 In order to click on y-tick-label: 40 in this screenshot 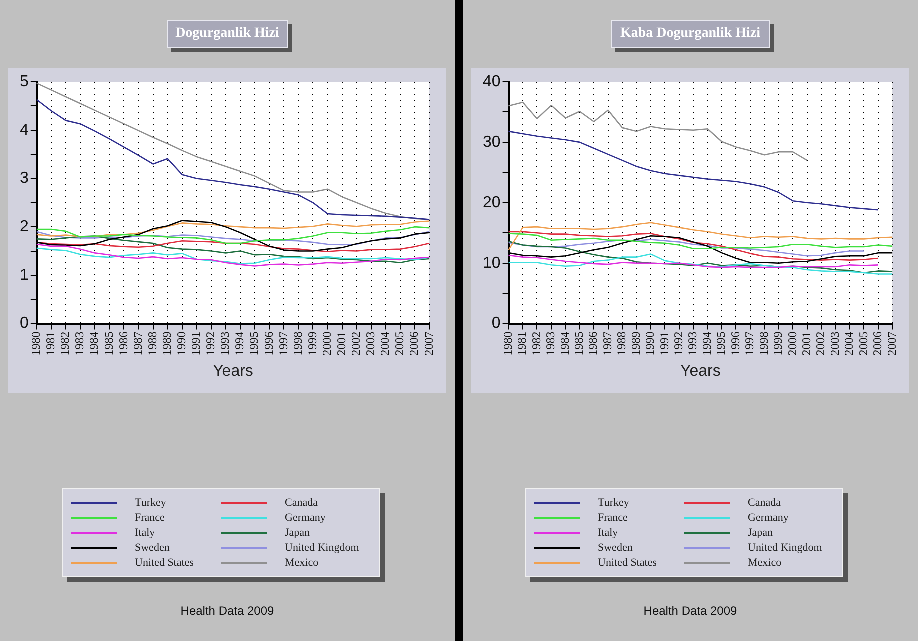, I will do `click(492, 81)`.